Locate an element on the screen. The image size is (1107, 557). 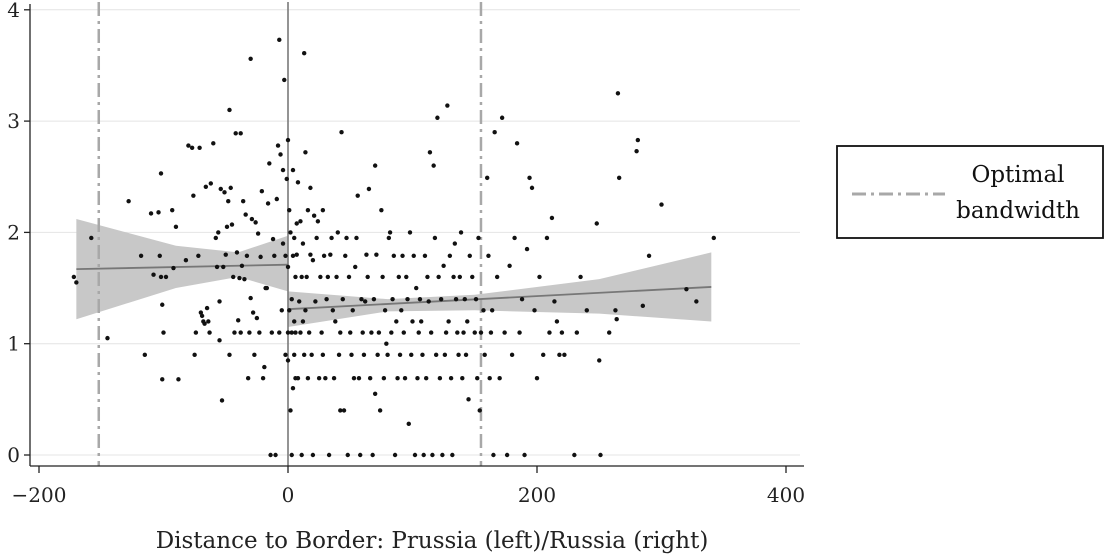
legend-box is located at coordinates (970, 192).